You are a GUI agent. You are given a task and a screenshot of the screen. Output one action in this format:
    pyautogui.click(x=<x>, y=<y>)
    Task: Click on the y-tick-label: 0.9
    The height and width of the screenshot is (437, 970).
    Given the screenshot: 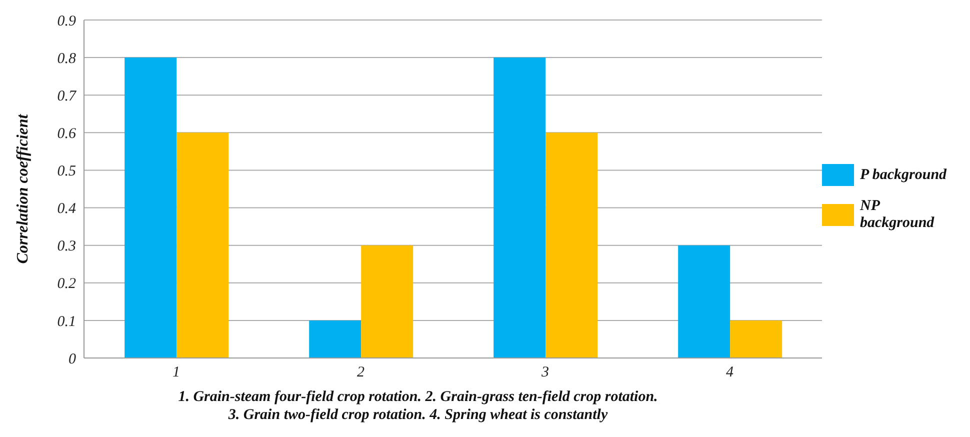 What is the action you would take?
    pyautogui.click(x=66, y=21)
    